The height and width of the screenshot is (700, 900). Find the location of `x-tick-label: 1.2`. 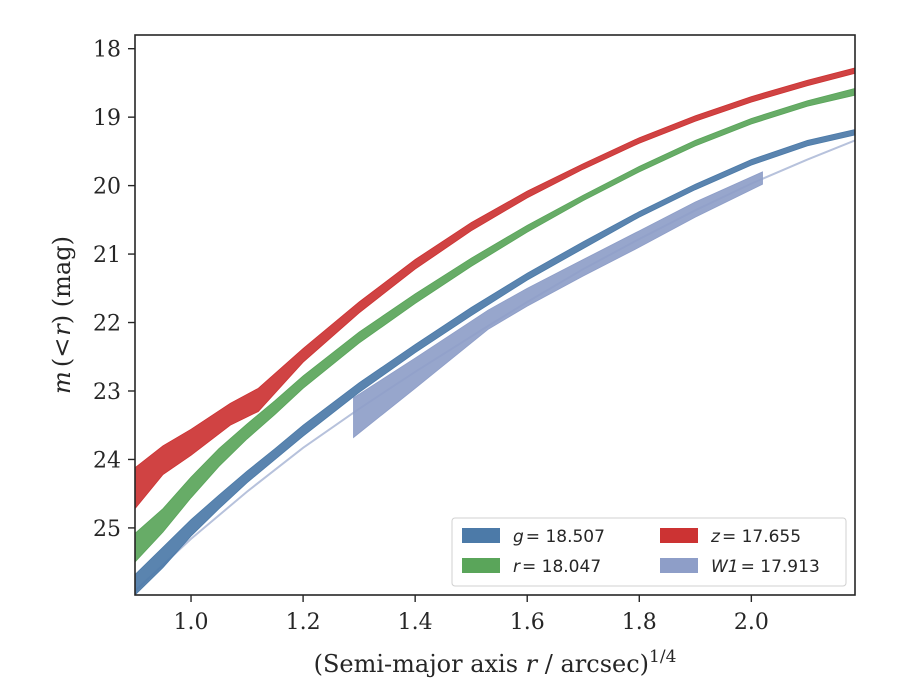

x-tick-label: 1.2 is located at coordinates (303, 622).